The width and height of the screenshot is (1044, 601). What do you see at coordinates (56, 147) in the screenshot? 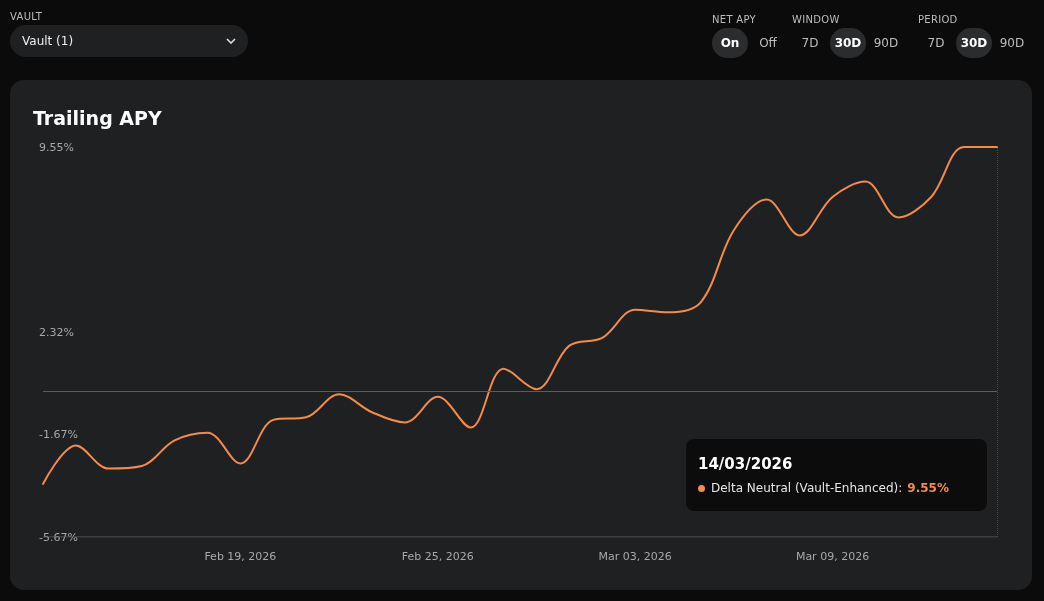
I see `y-tick-label: 9.55%` at bounding box center [56, 147].